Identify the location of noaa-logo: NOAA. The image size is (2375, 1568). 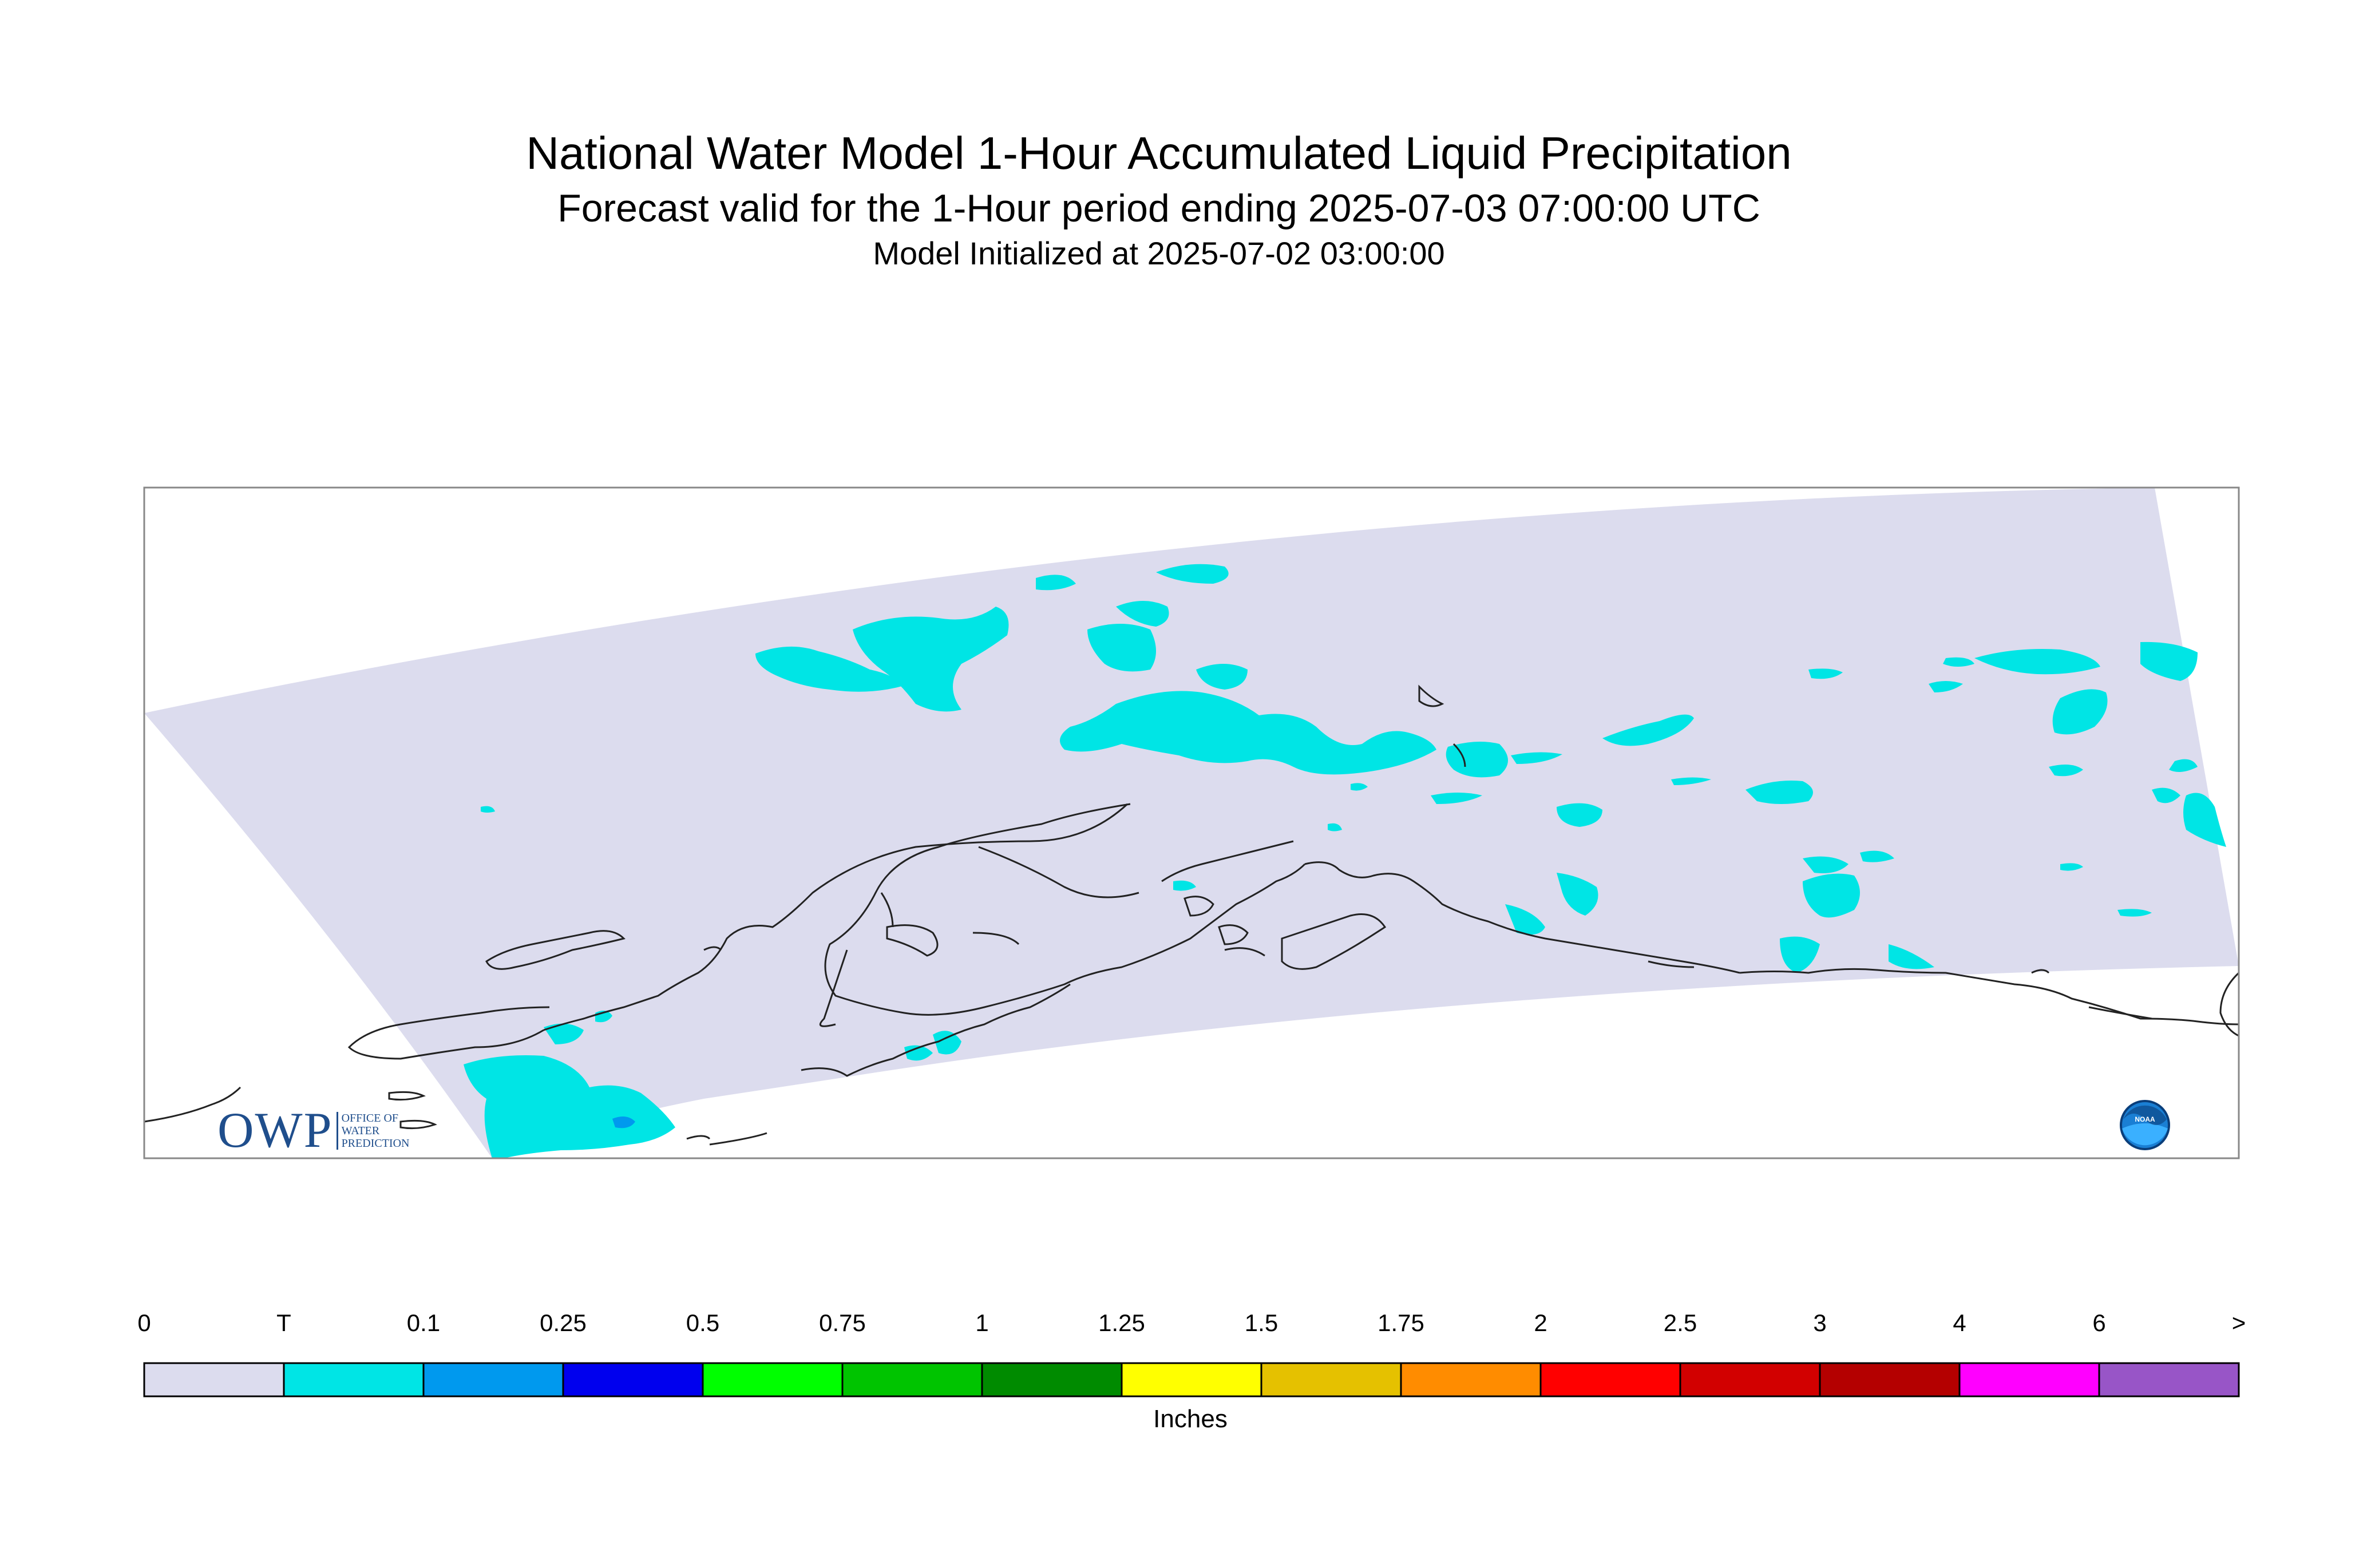
(2145, 1125).